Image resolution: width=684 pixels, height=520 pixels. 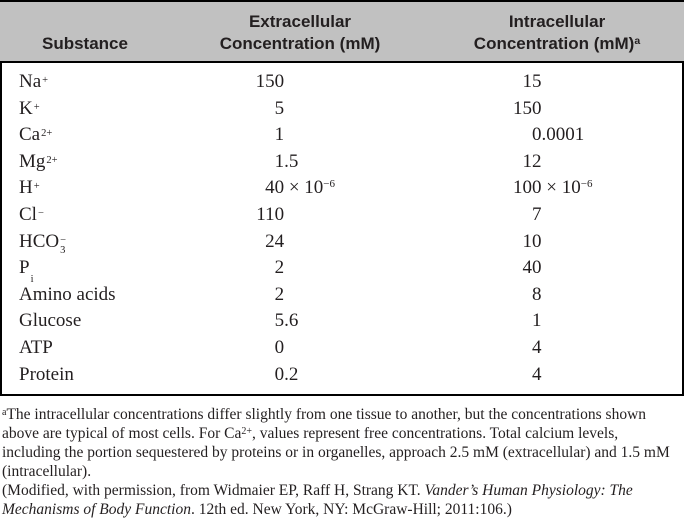 What do you see at coordinates (556, 215) in the screenshot?
I see `intracellular-value-cell: 7` at bounding box center [556, 215].